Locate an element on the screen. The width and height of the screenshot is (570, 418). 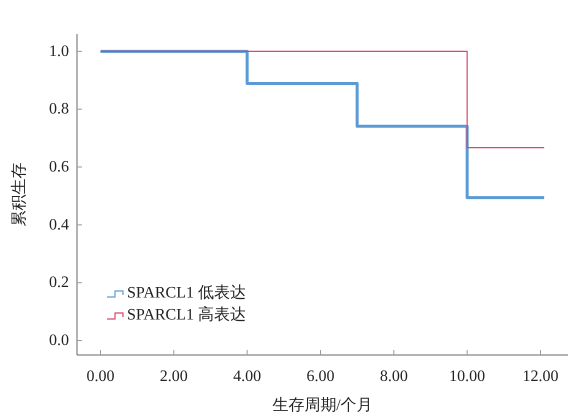
y-tick-label: 0.0 is located at coordinates (59, 341).